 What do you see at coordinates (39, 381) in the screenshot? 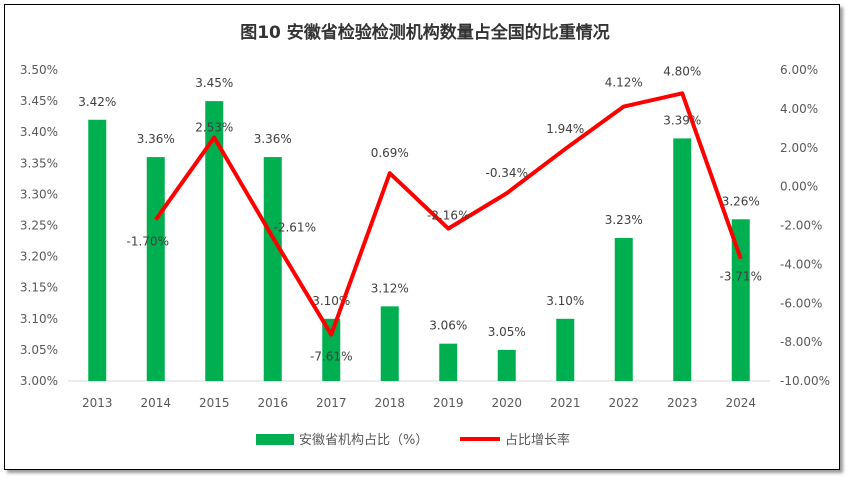
I see `left-tick-label: 3.00%` at bounding box center [39, 381].